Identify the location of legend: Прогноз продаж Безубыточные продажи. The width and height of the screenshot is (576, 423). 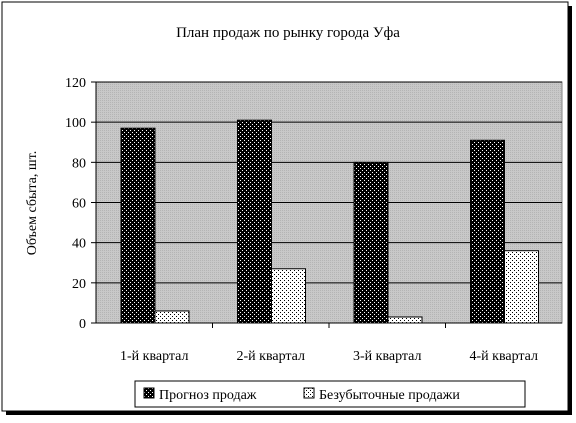
(330, 394).